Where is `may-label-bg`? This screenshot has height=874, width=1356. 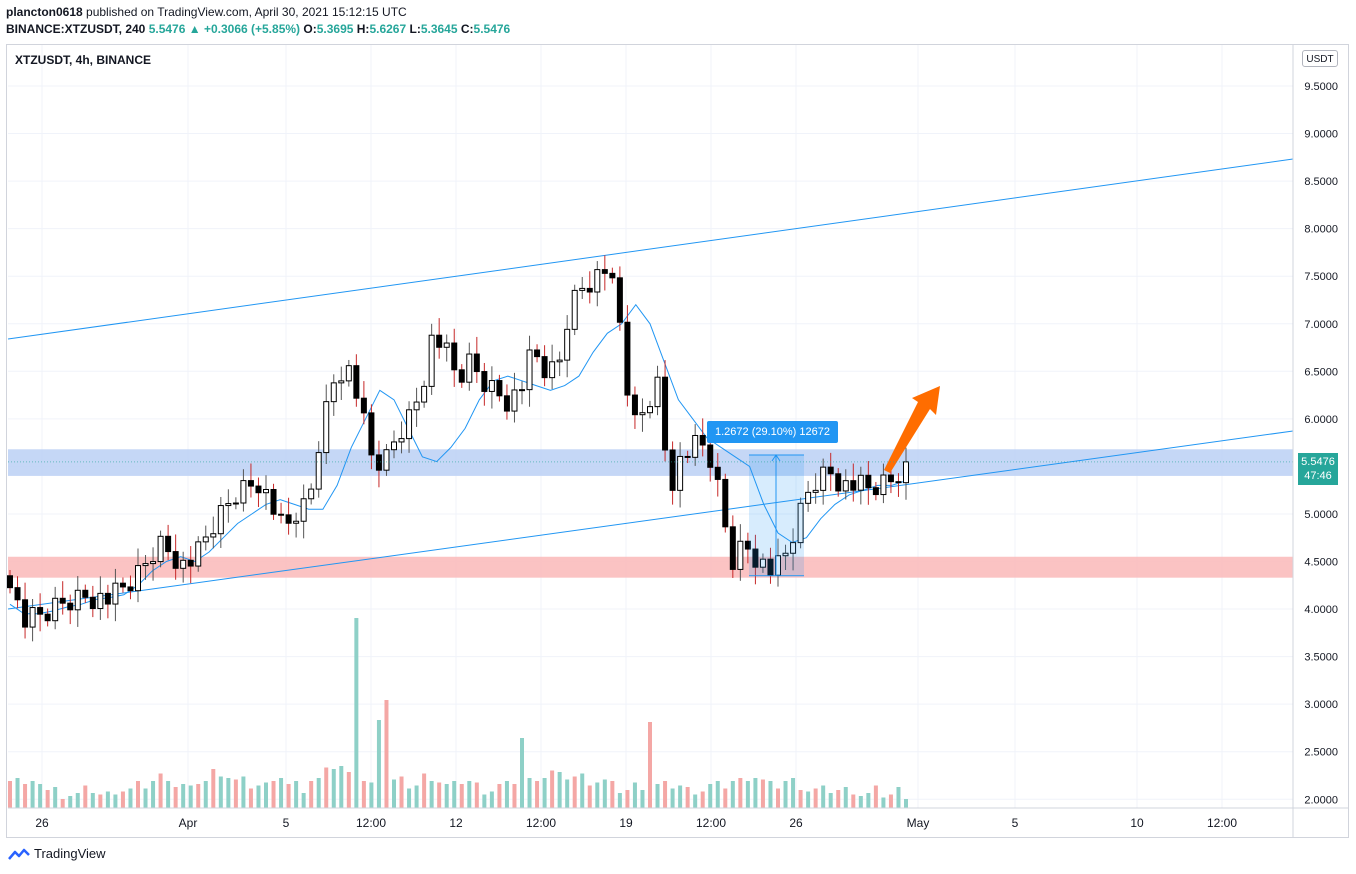
may-label-bg is located at coordinates (918, 823).